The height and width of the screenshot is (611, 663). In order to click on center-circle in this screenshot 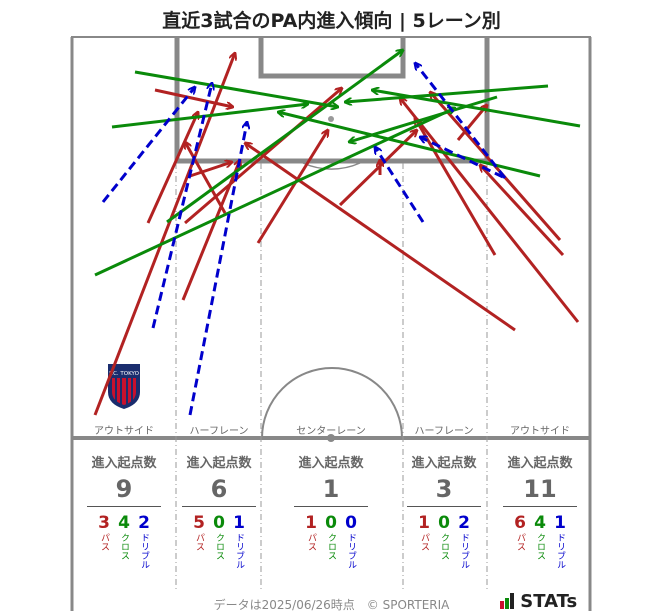, I will do `click(332, 403)`.